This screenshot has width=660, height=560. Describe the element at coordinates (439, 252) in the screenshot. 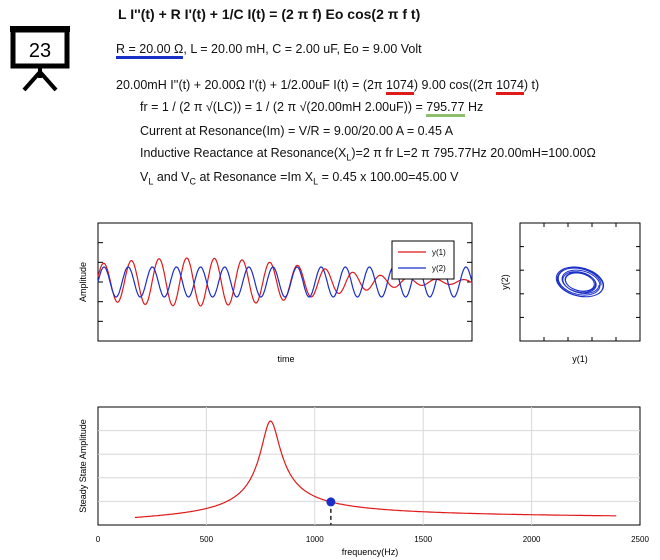

I see `legend-y1: y(1)` at that location.